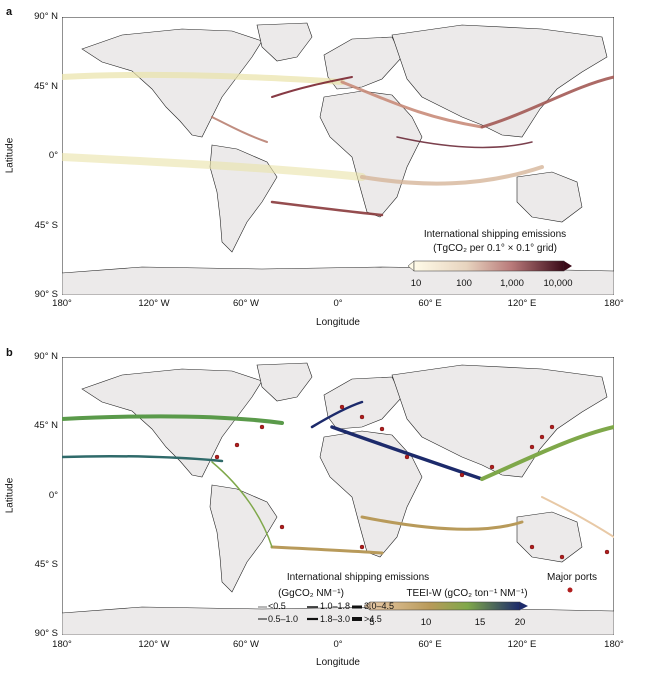 The width and height of the screenshot is (645, 675). Describe the element at coordinates (46, 356) in the screenshot. I see `panel-b-ytick-90n: 90° N` at that location.